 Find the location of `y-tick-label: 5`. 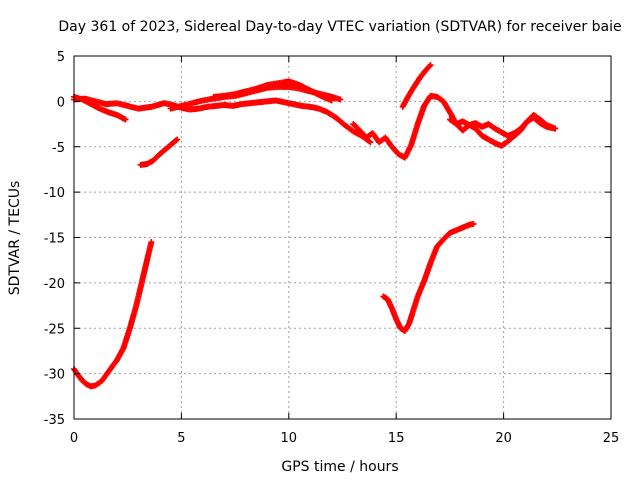

y-tick-label: 5 is located at coordinates (61, 57).